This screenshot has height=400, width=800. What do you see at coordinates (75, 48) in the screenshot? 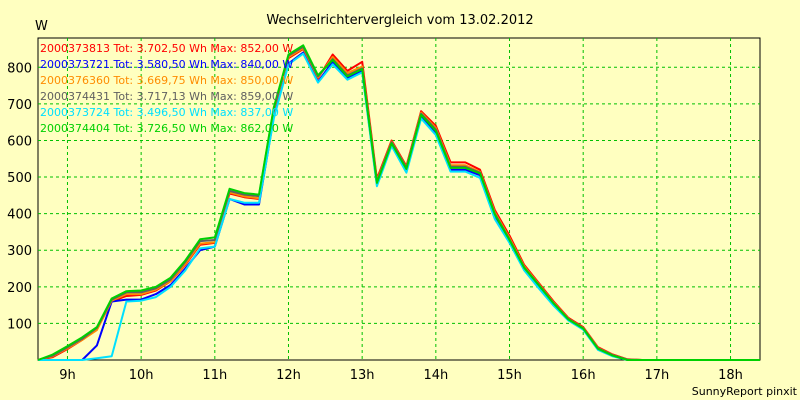
I see `legend-name-0: 2000373813` at bounding box center [75, 48].